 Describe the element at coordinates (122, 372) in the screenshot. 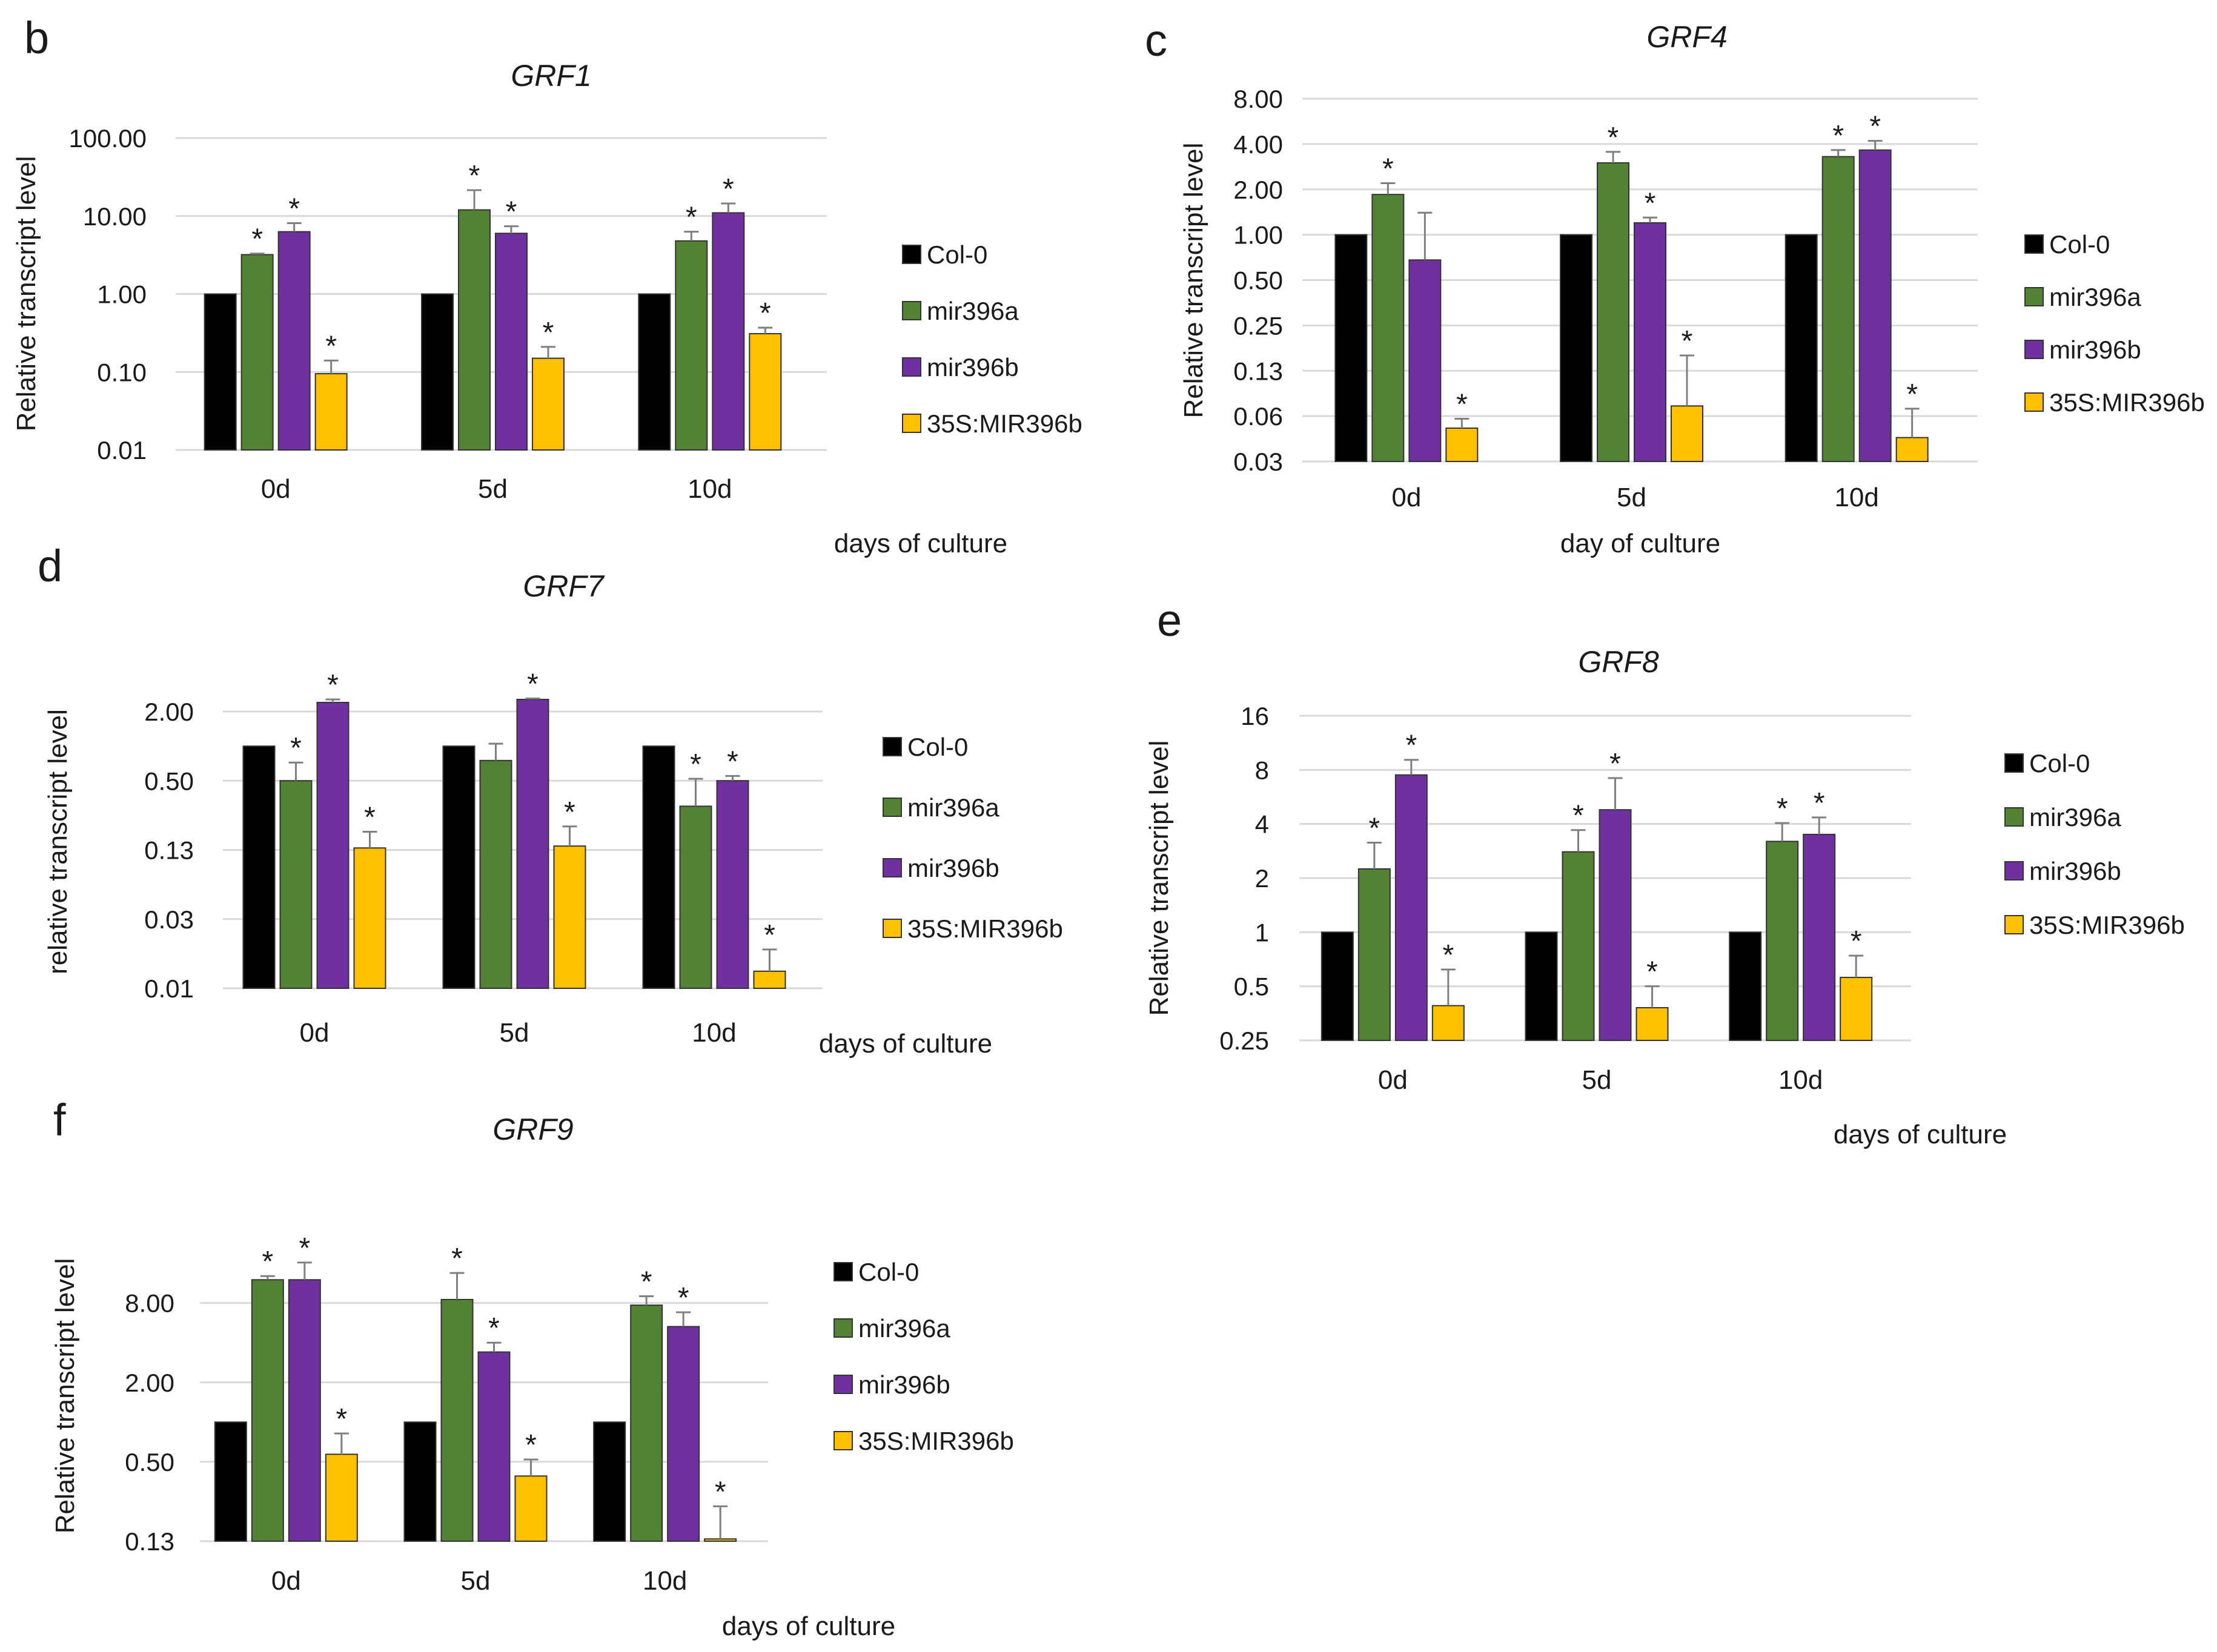

I see `y-tick-label: 0.10` at that location.